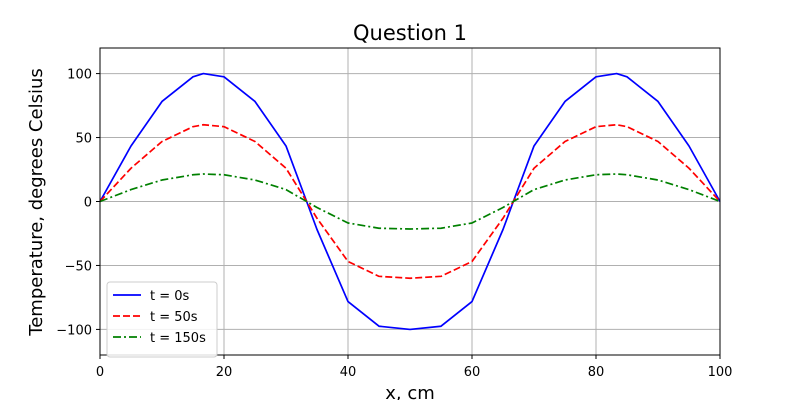  Describe the element at coordinates (88, 203) in the screenshot. I see `y-tick-label: 0` at that location.